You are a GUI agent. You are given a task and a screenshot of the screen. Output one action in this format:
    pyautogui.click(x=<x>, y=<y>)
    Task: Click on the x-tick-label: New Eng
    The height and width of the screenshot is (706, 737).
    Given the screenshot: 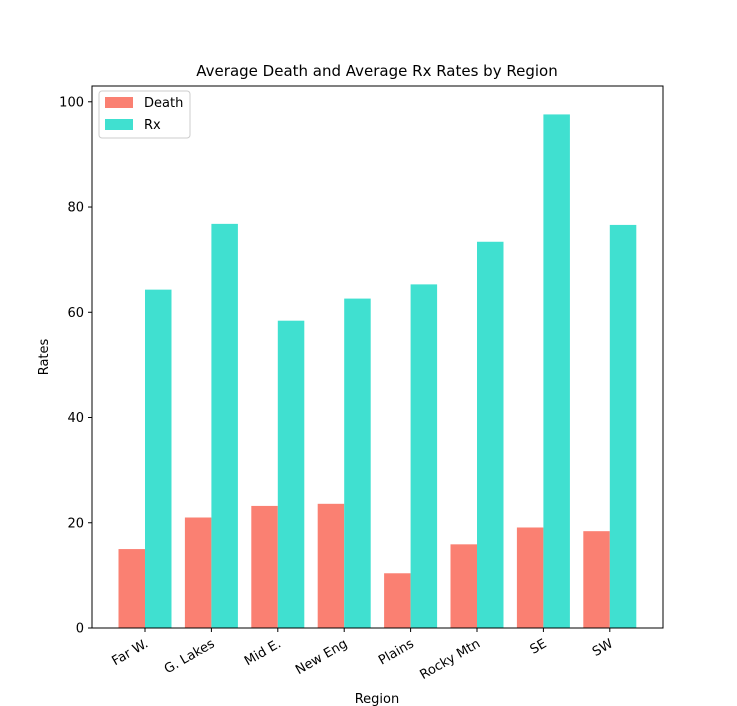 What is the action you would take?
    pyautogui.click(x=321, y=657)
    